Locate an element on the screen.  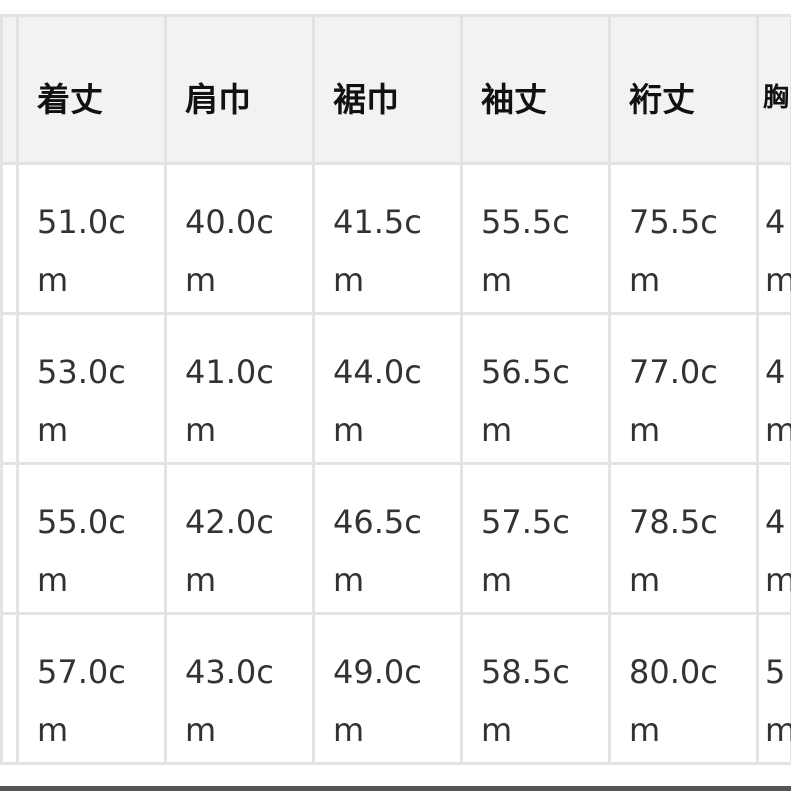
cell: 51.0cm is located at coordinates (91, 238).